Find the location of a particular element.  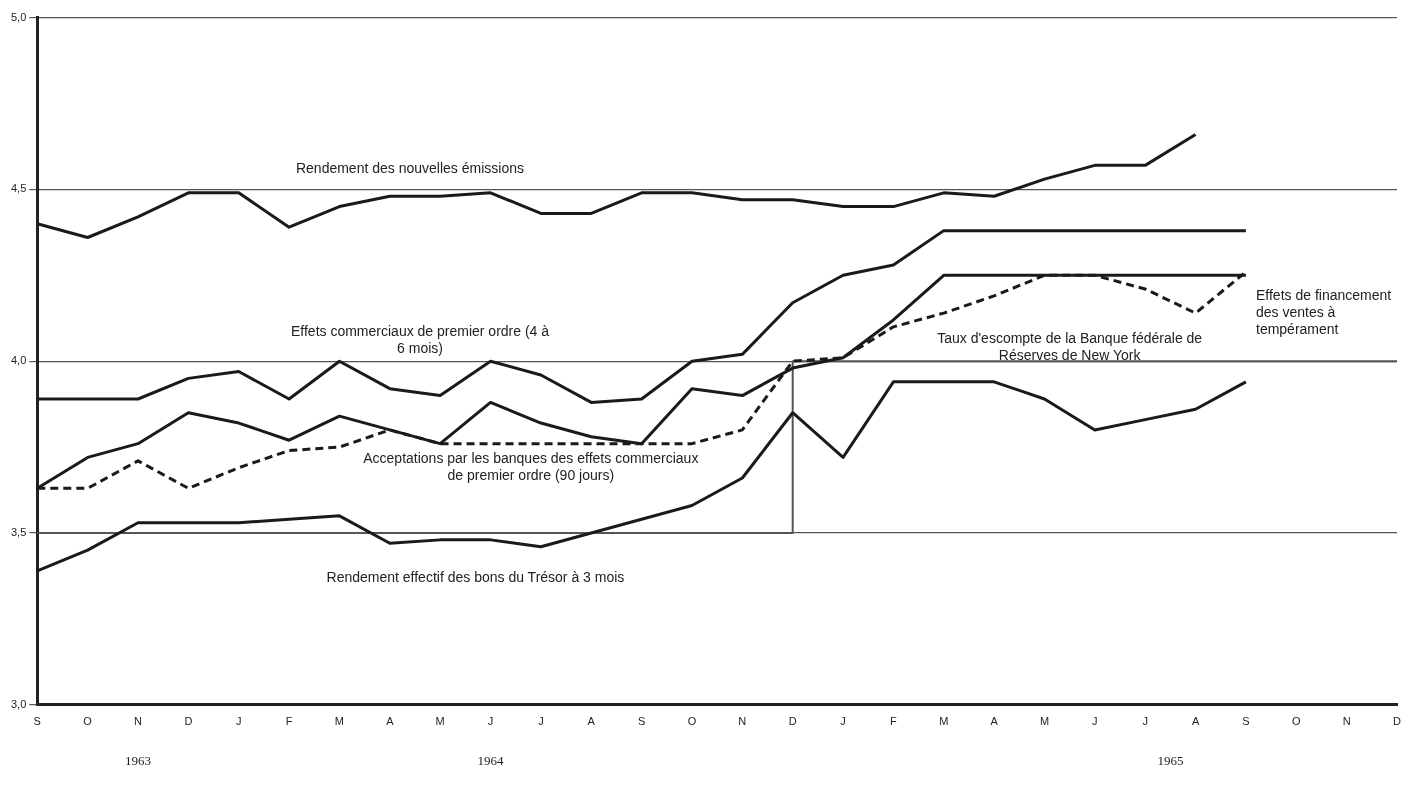

series-label: Acceptations par les banques des effets commerciaux de premier ordre (90 jours) is located at coordinates (531, 466).